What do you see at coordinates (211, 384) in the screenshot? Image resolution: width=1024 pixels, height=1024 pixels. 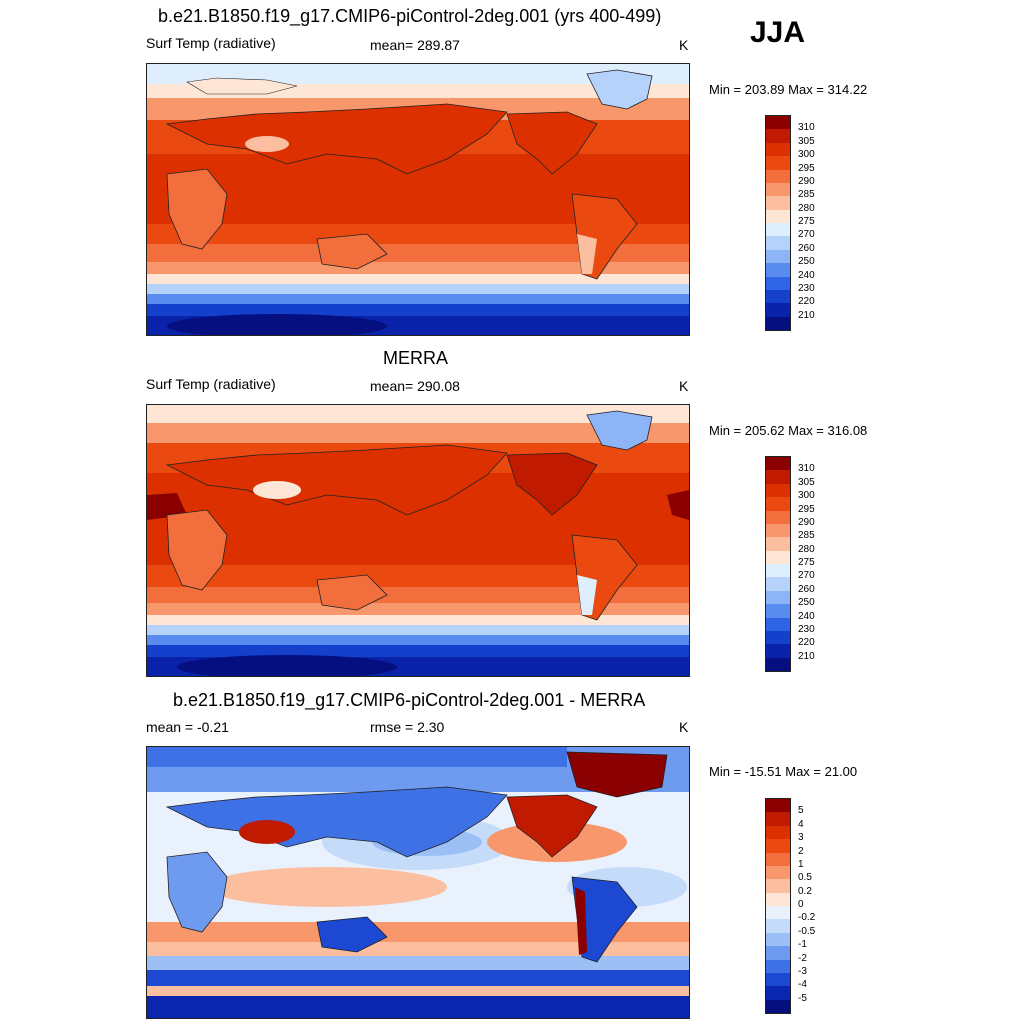 I see `panel2-variable-label: Surf Temp (radiative)` at bounding box center [211, 384].